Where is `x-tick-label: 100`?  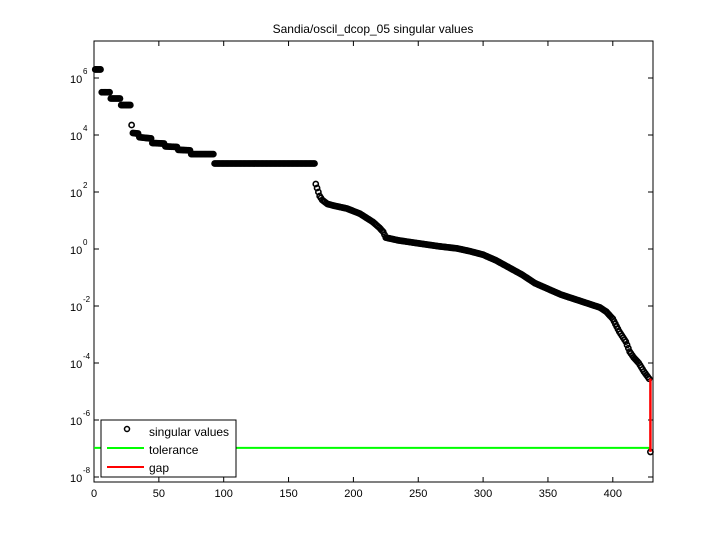 x-tick-label: 100 is located at coordinates (224, 494).